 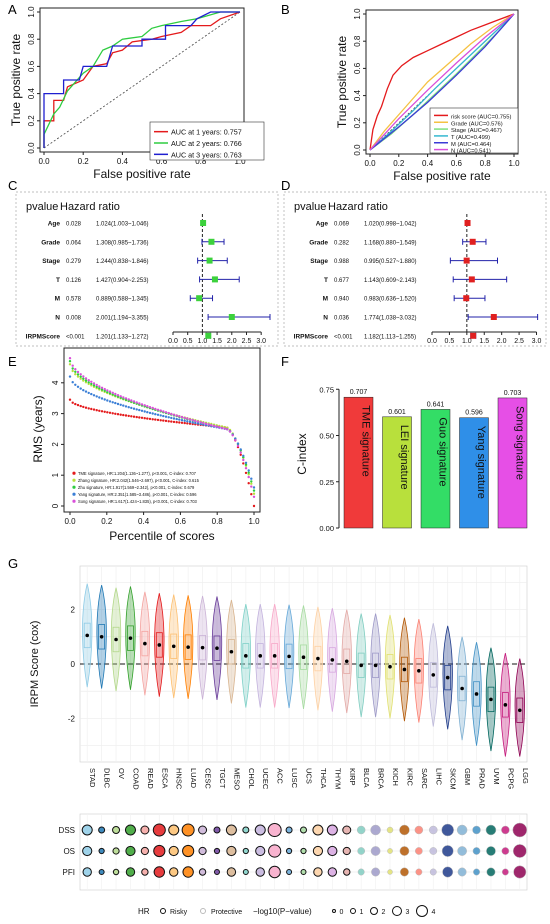 What do you see at coordinates (193, 778) in the screenshot?
I see `category-label: LUAD` at bounding box center [193, 778].